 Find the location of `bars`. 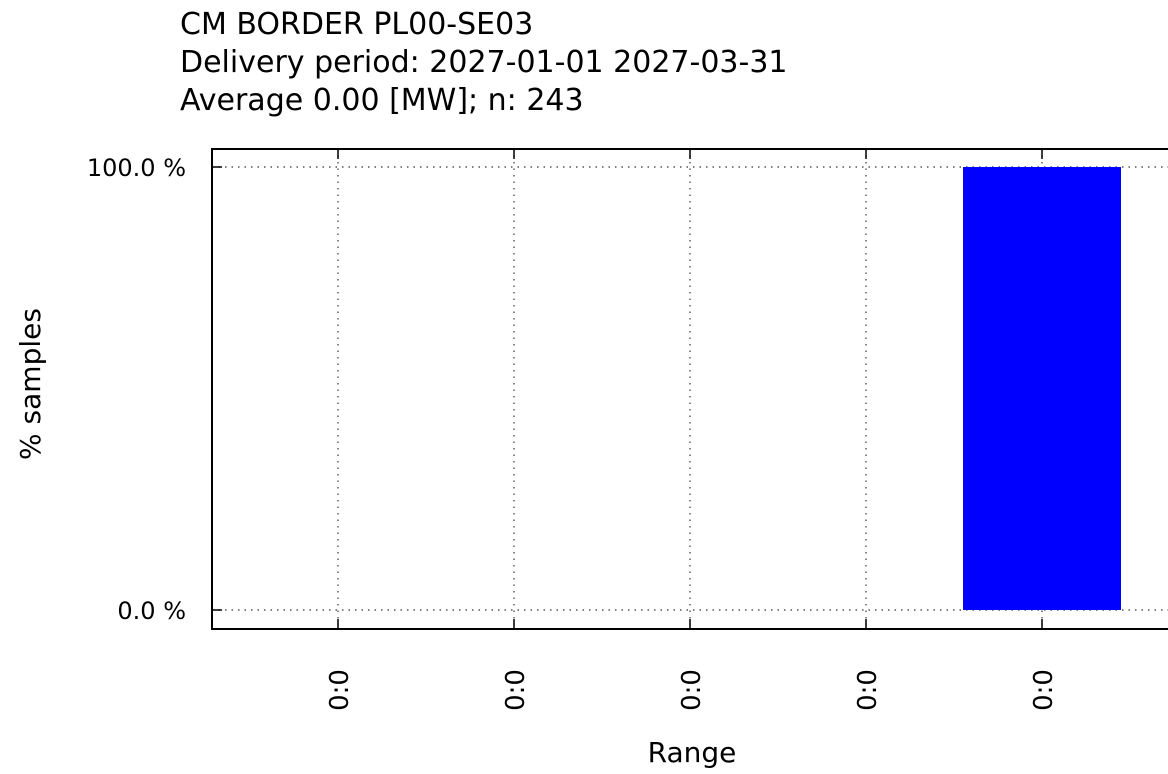

bars is located at coordinates (1042, 388).